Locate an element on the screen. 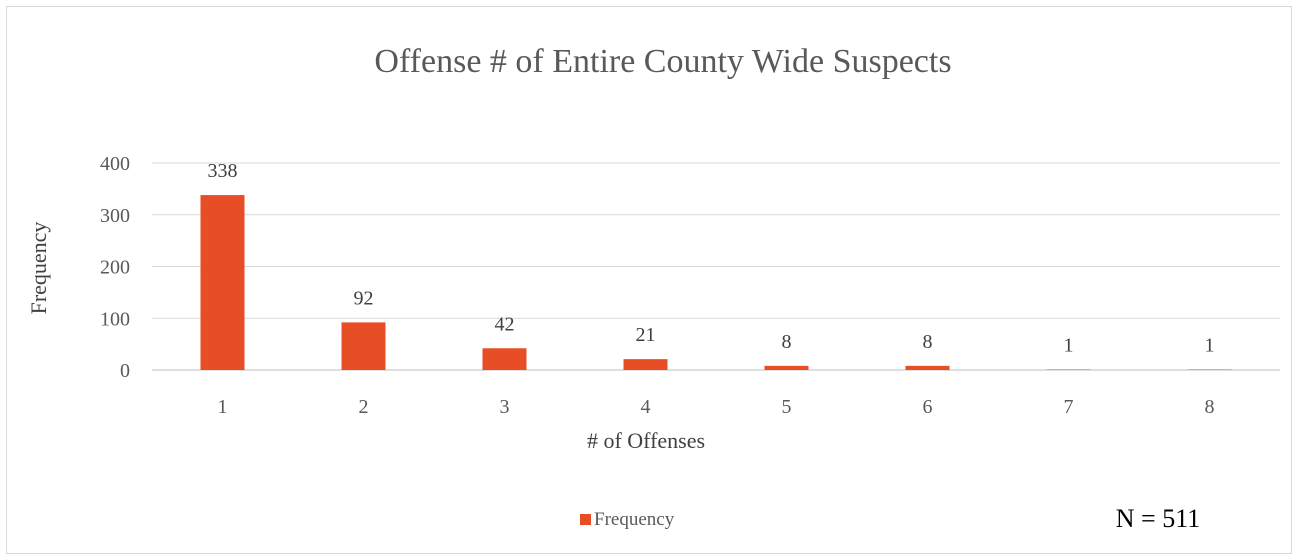  chart-title: Offense # of Entire County Wide Suspects is located at coordinates (662, 61).